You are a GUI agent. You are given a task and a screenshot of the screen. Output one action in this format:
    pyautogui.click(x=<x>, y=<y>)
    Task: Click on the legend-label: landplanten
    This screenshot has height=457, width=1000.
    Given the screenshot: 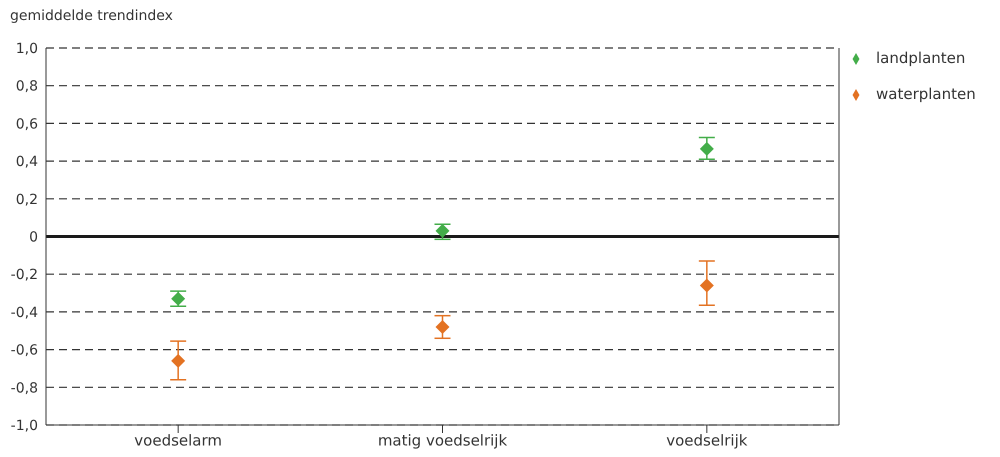 What is the action you would take?
    pyautogui.click(x=921, y=58)
    